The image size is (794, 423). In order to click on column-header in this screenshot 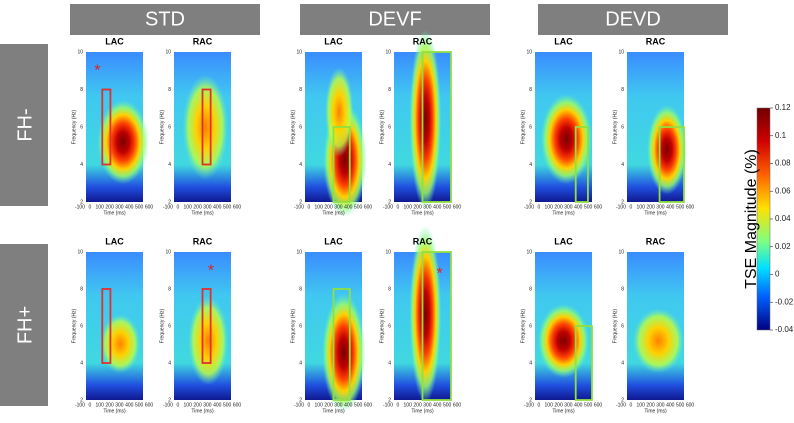, I will do `click(395, 19)`.